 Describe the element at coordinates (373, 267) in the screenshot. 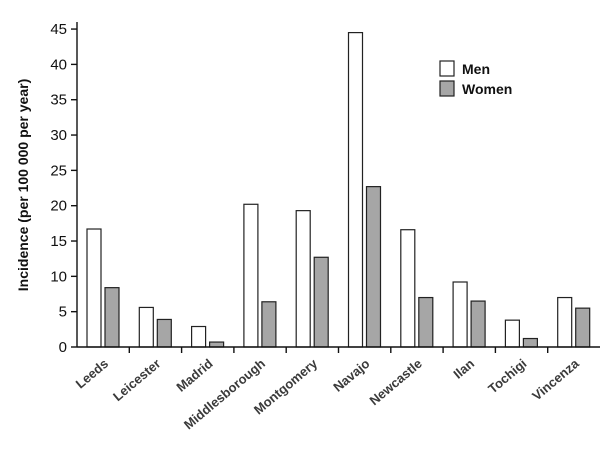

I see `bar-women-navajo` at that location.